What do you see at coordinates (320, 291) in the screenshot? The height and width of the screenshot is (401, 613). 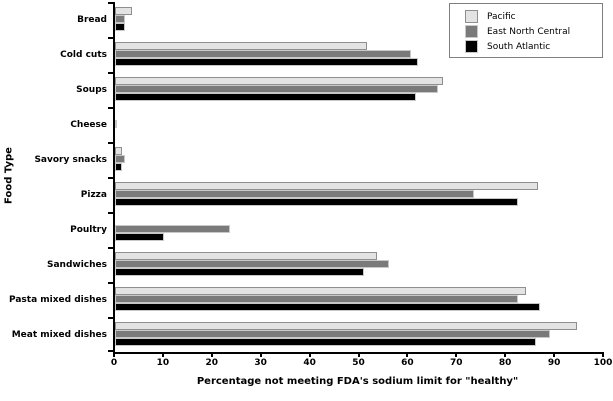 I see `bar-pacific-pasta-mixed-dishes` at bounding box center [320, 291].